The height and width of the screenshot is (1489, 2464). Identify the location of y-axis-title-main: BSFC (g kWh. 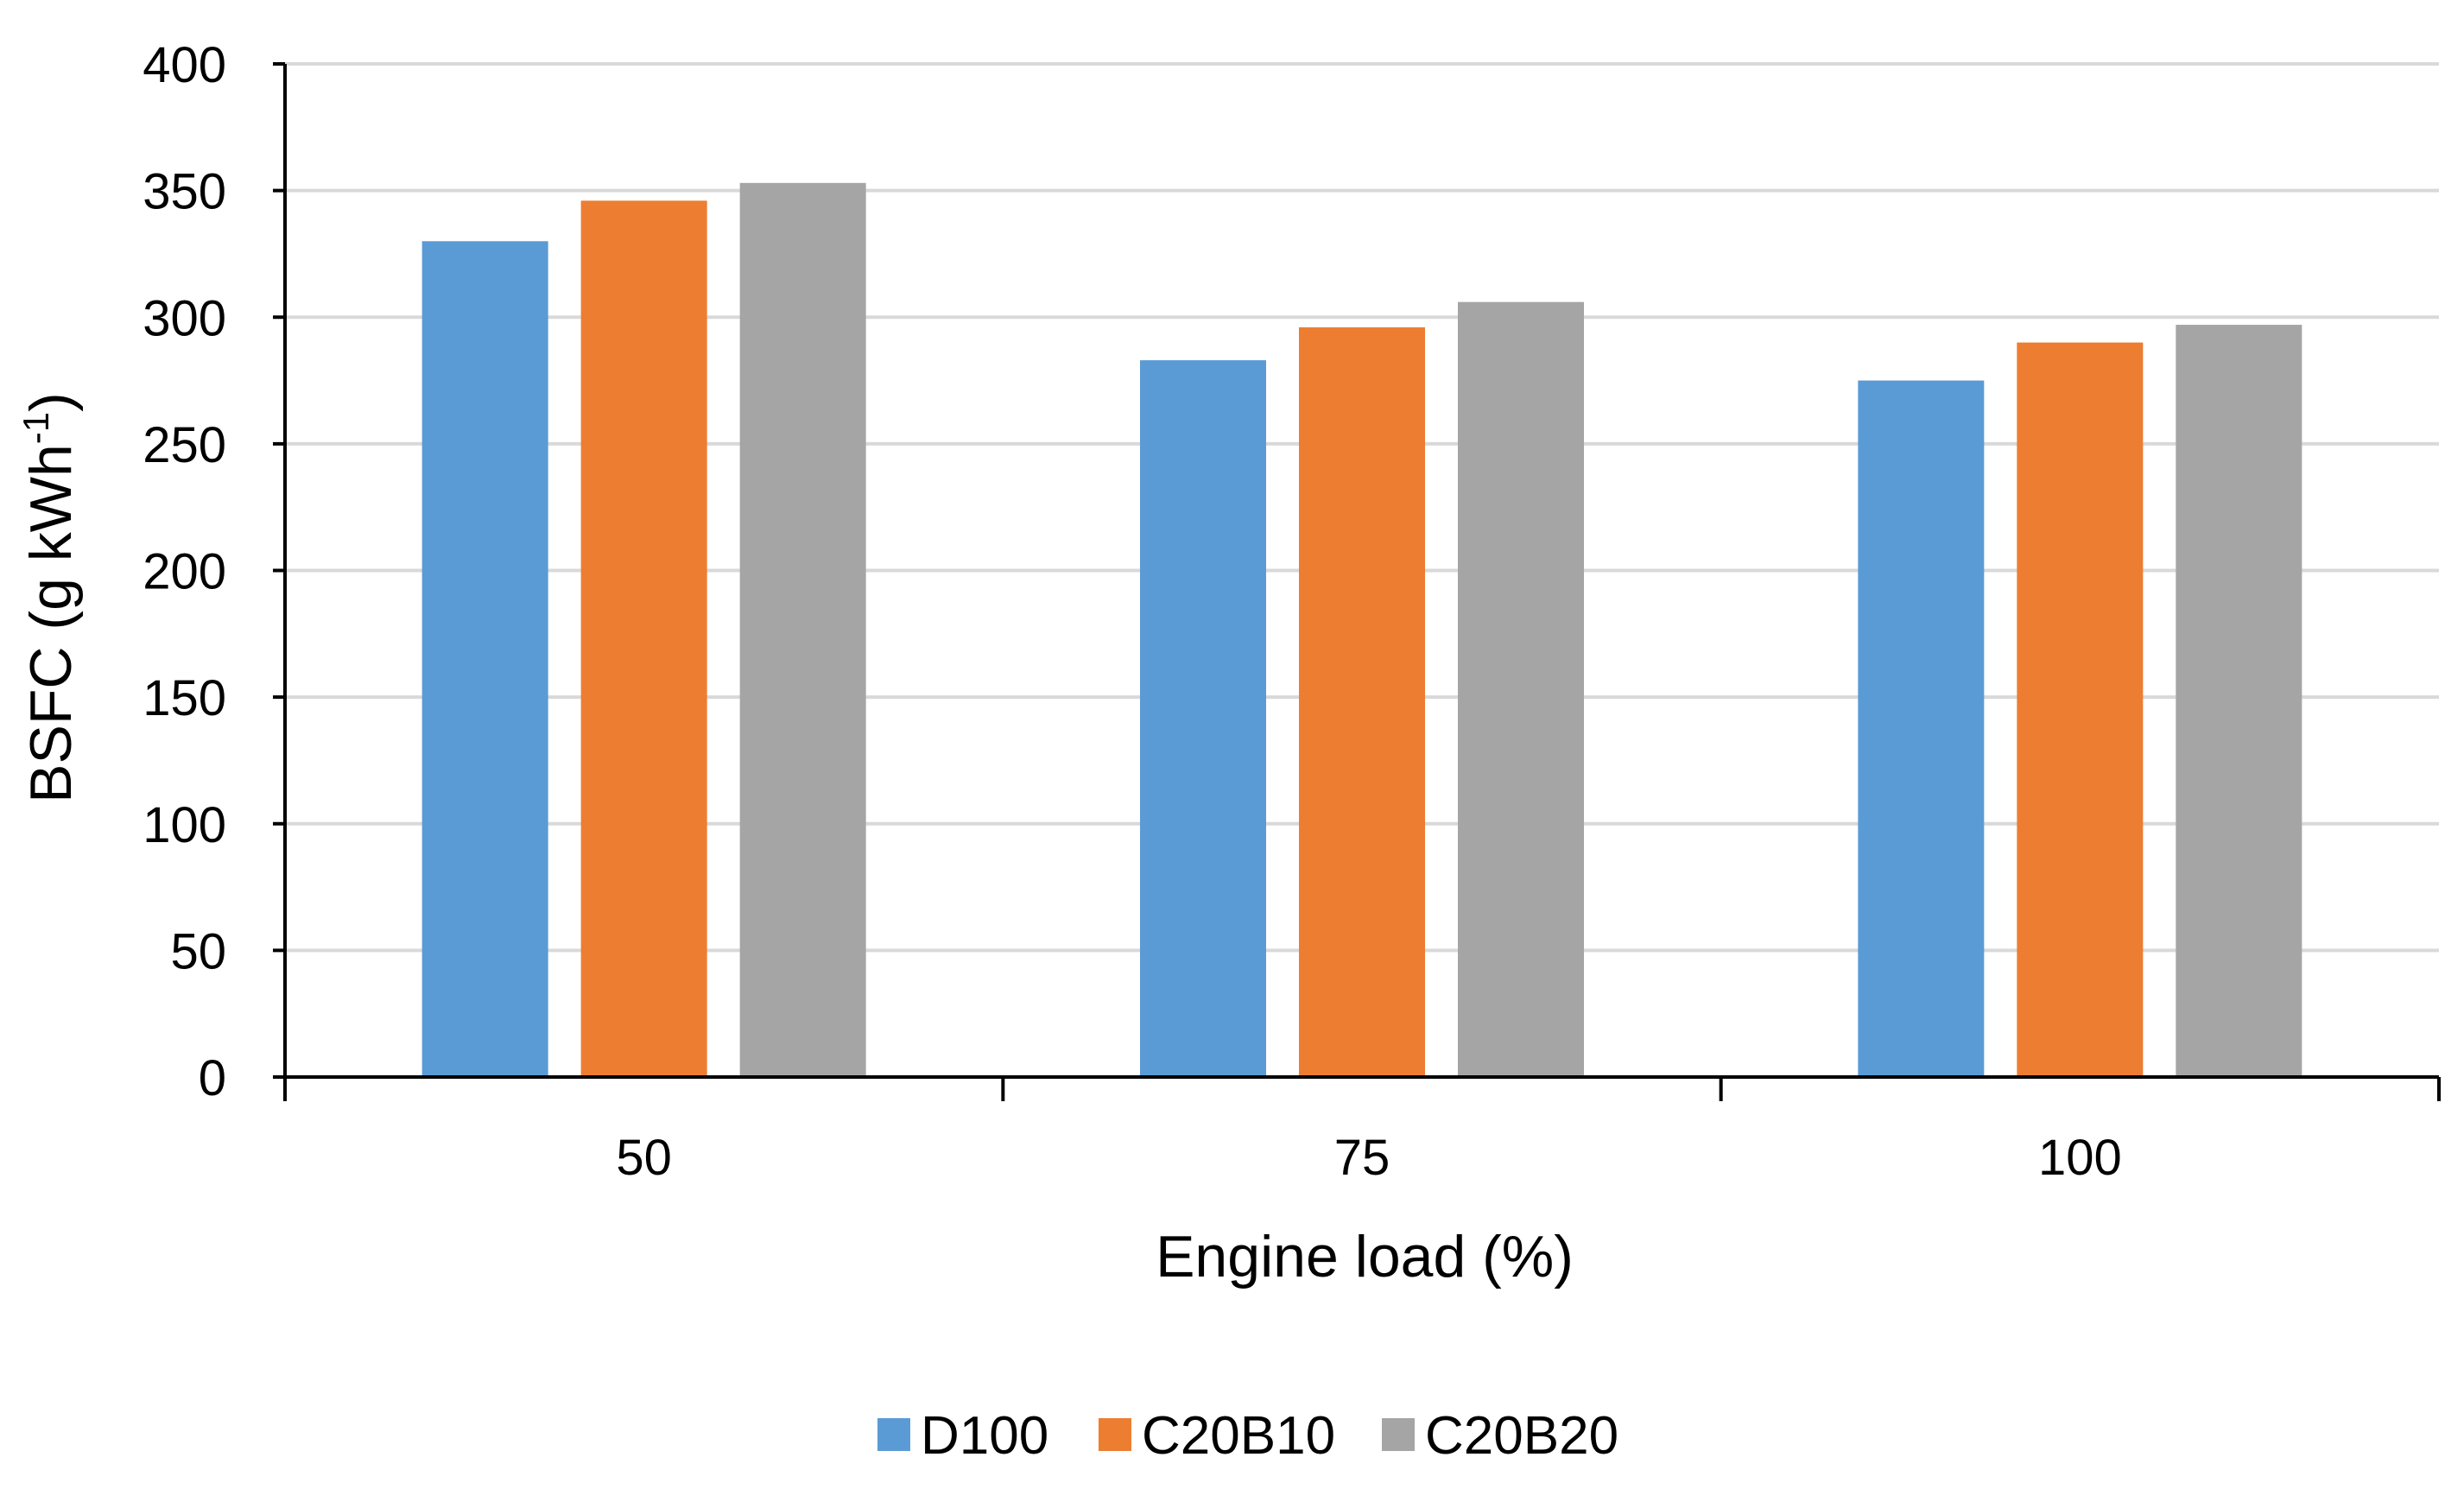
(51, 623).